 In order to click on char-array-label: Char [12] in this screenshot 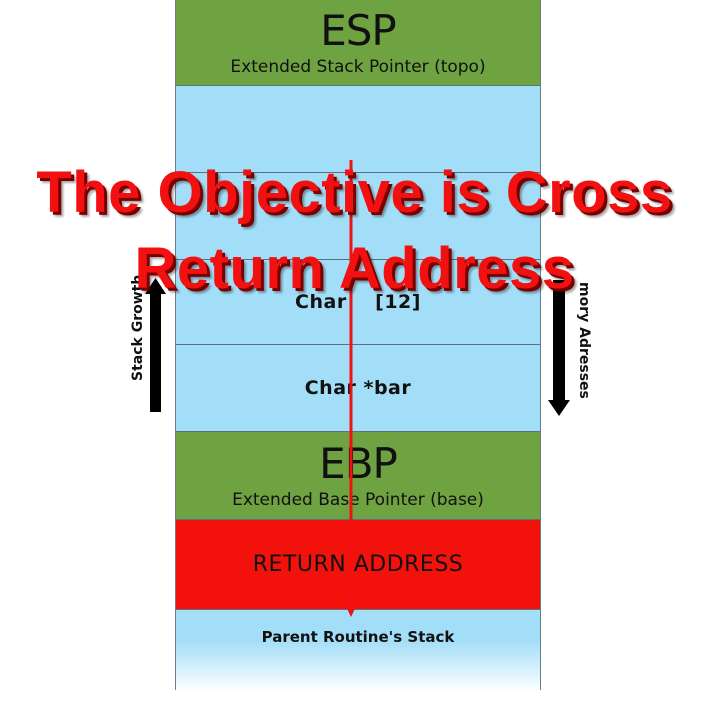, I will do `click(358, 302)`.